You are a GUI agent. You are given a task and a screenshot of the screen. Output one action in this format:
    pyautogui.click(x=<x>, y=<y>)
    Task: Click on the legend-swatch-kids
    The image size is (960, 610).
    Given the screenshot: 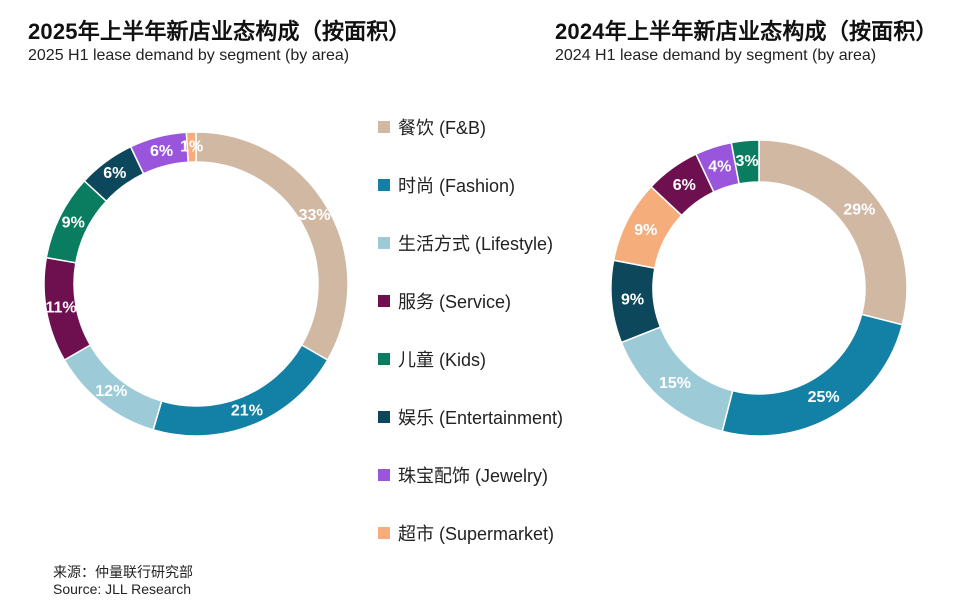 What is the action you would take?
    pyautogui.click(x=384, y=359)
    